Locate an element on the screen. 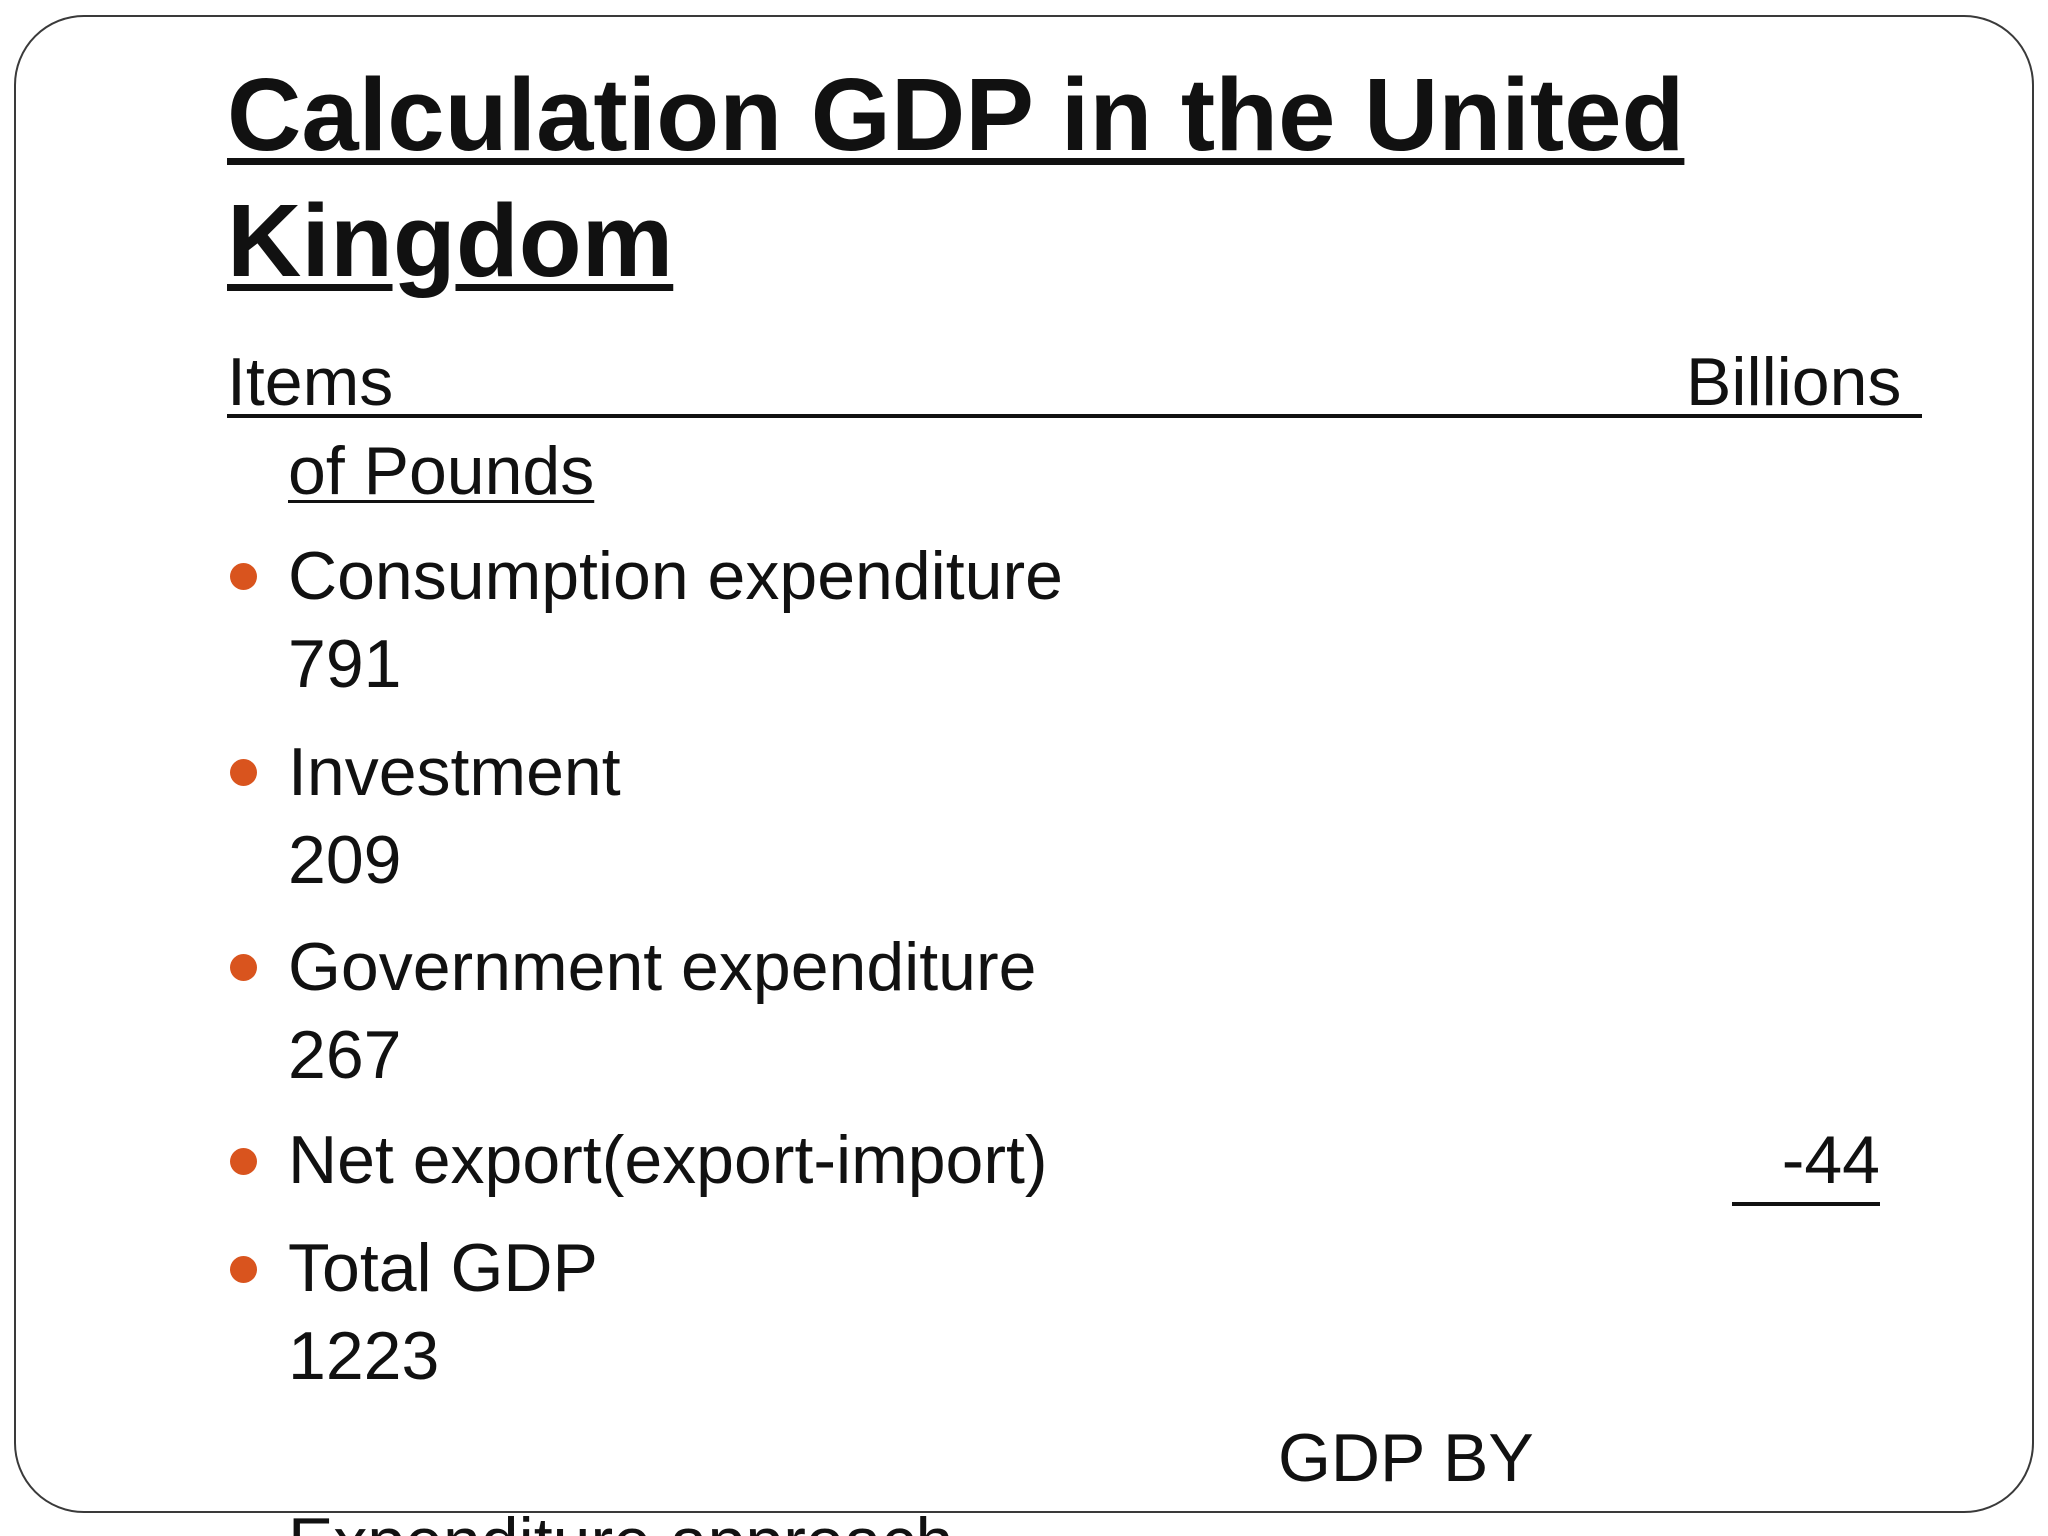 The width and height of the screenshot is (2048, 1536). item-total-gdp-label: Total GDP is located at coordinates (443, 1268).